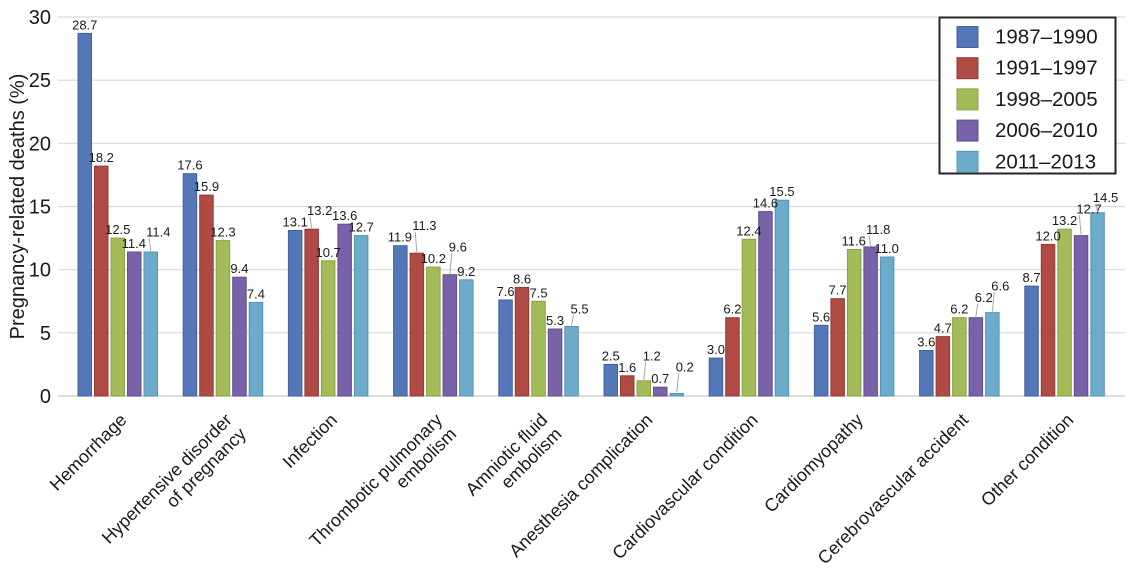  I want to click on bar-value-label: 15.9, so click(206, 186).